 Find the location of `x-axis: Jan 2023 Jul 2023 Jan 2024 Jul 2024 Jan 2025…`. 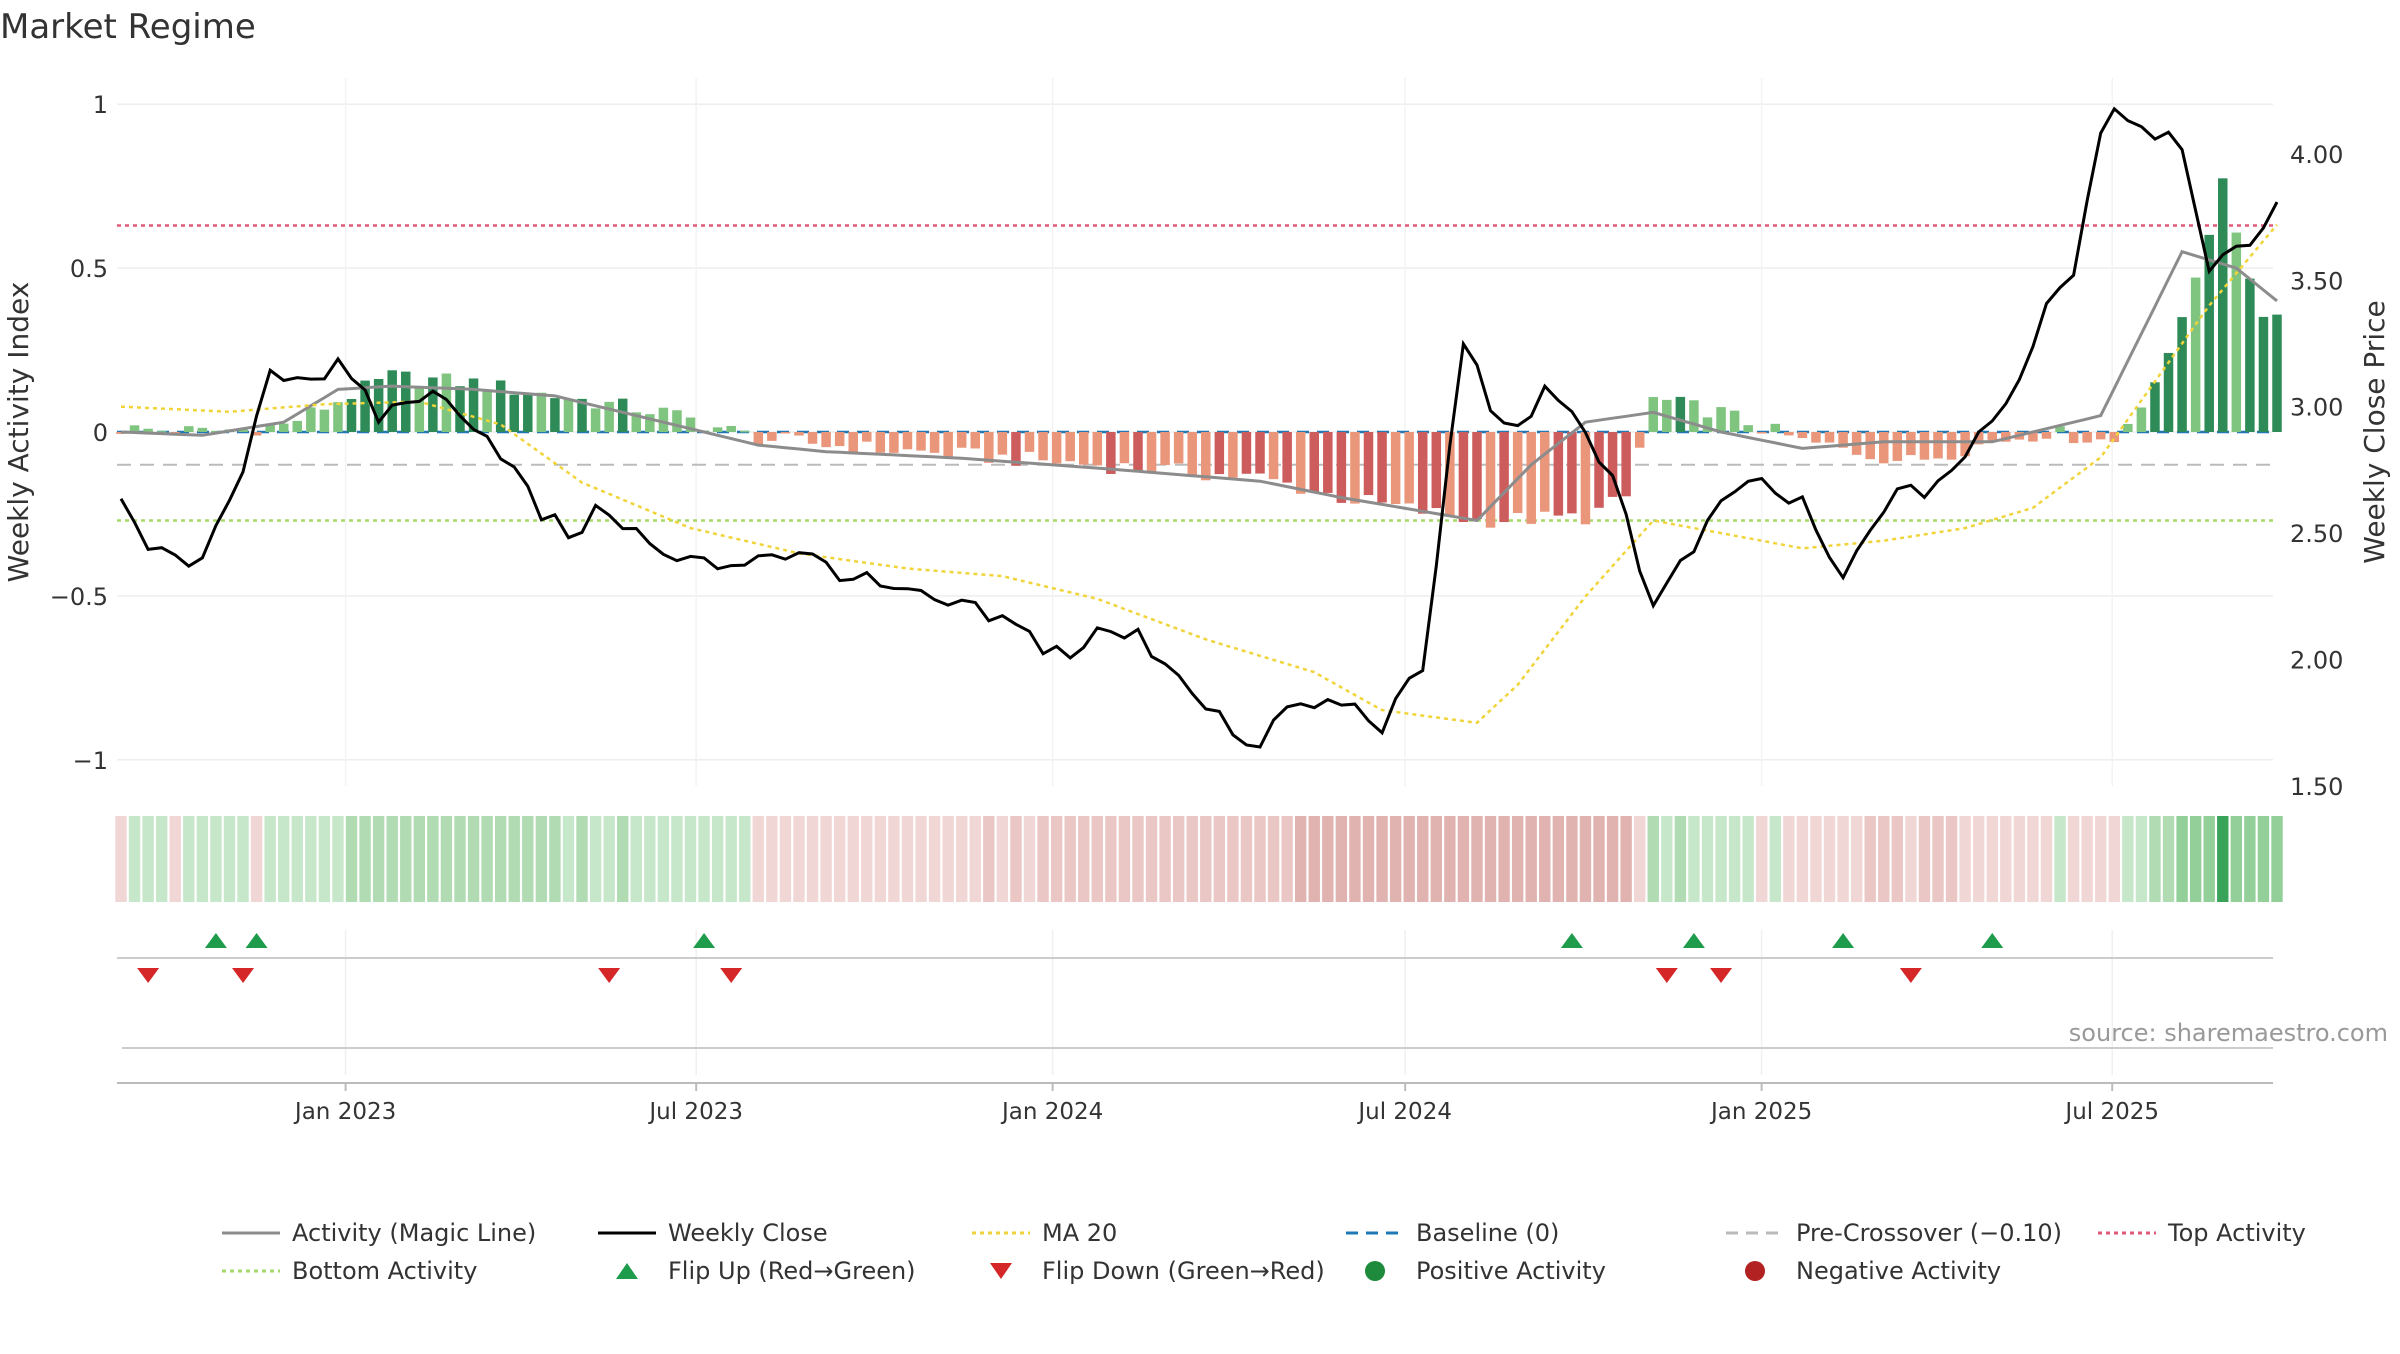

x-axis: Jan 2023 Jul 2023 Jan 2024 Jul 2024 Jan 2025… is located at coordinates (1195, 1103).